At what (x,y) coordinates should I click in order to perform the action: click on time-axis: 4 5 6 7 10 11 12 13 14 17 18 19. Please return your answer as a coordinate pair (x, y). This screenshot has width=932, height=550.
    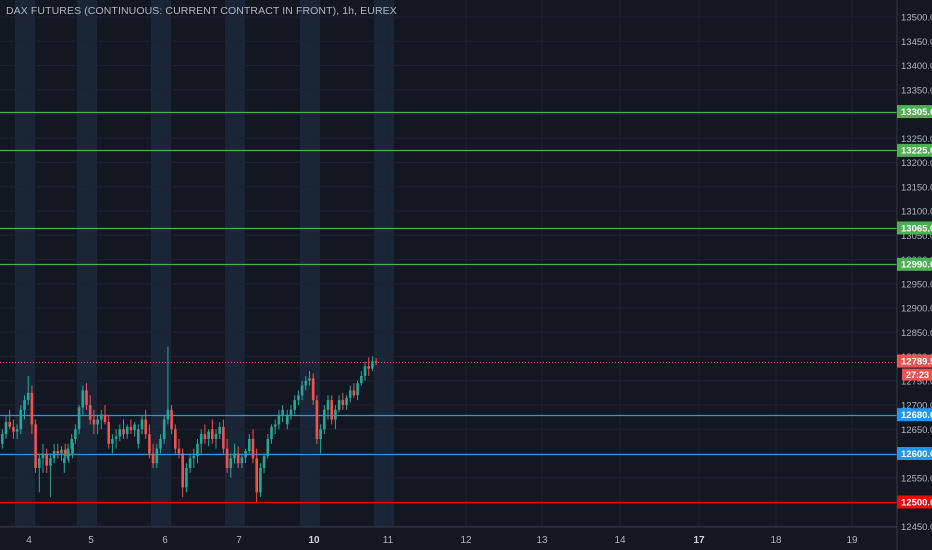
    Looking at the image, I should click on (442, 540).